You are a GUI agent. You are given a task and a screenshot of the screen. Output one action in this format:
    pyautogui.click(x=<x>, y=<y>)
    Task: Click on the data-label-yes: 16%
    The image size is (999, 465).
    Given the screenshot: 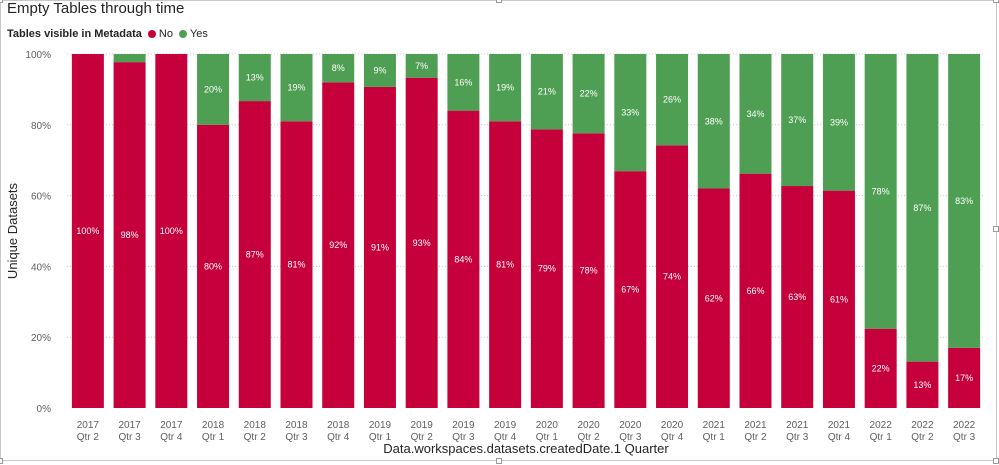 What is the action you would take?
    pyautogui.click(x=463, y=82)
    